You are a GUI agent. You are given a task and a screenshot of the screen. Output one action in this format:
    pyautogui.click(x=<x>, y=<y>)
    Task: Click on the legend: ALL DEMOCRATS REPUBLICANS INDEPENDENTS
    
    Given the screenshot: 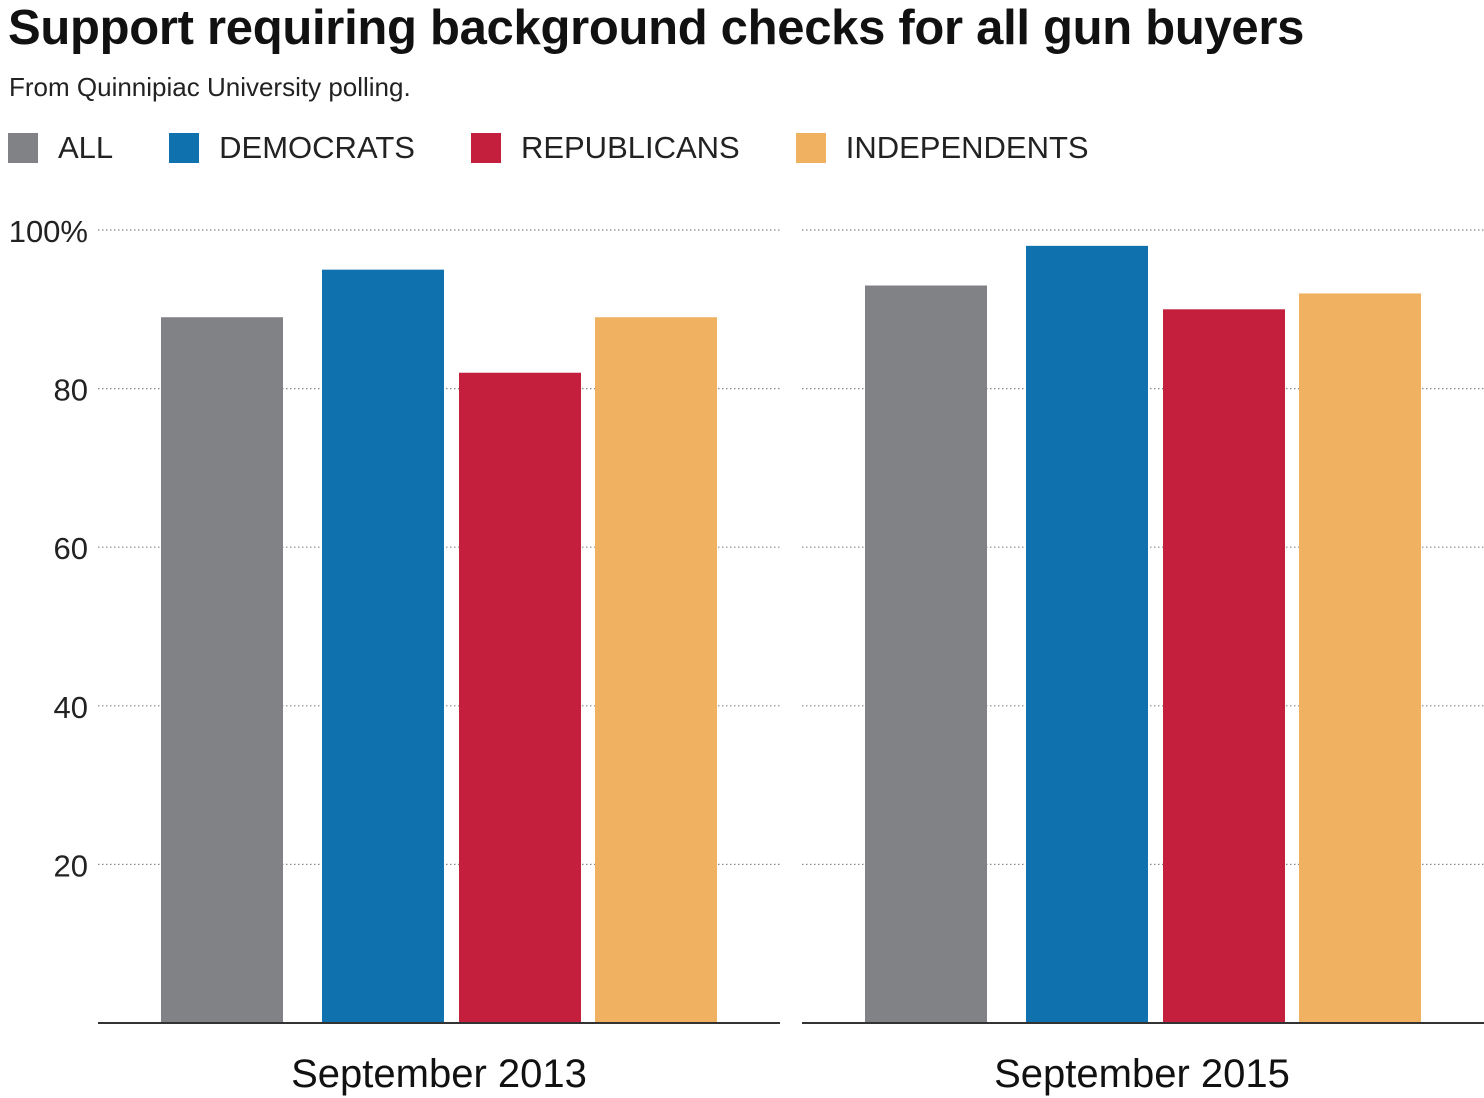 What is the action you would take?
    pyautogui.click(x=576, y=148)
    